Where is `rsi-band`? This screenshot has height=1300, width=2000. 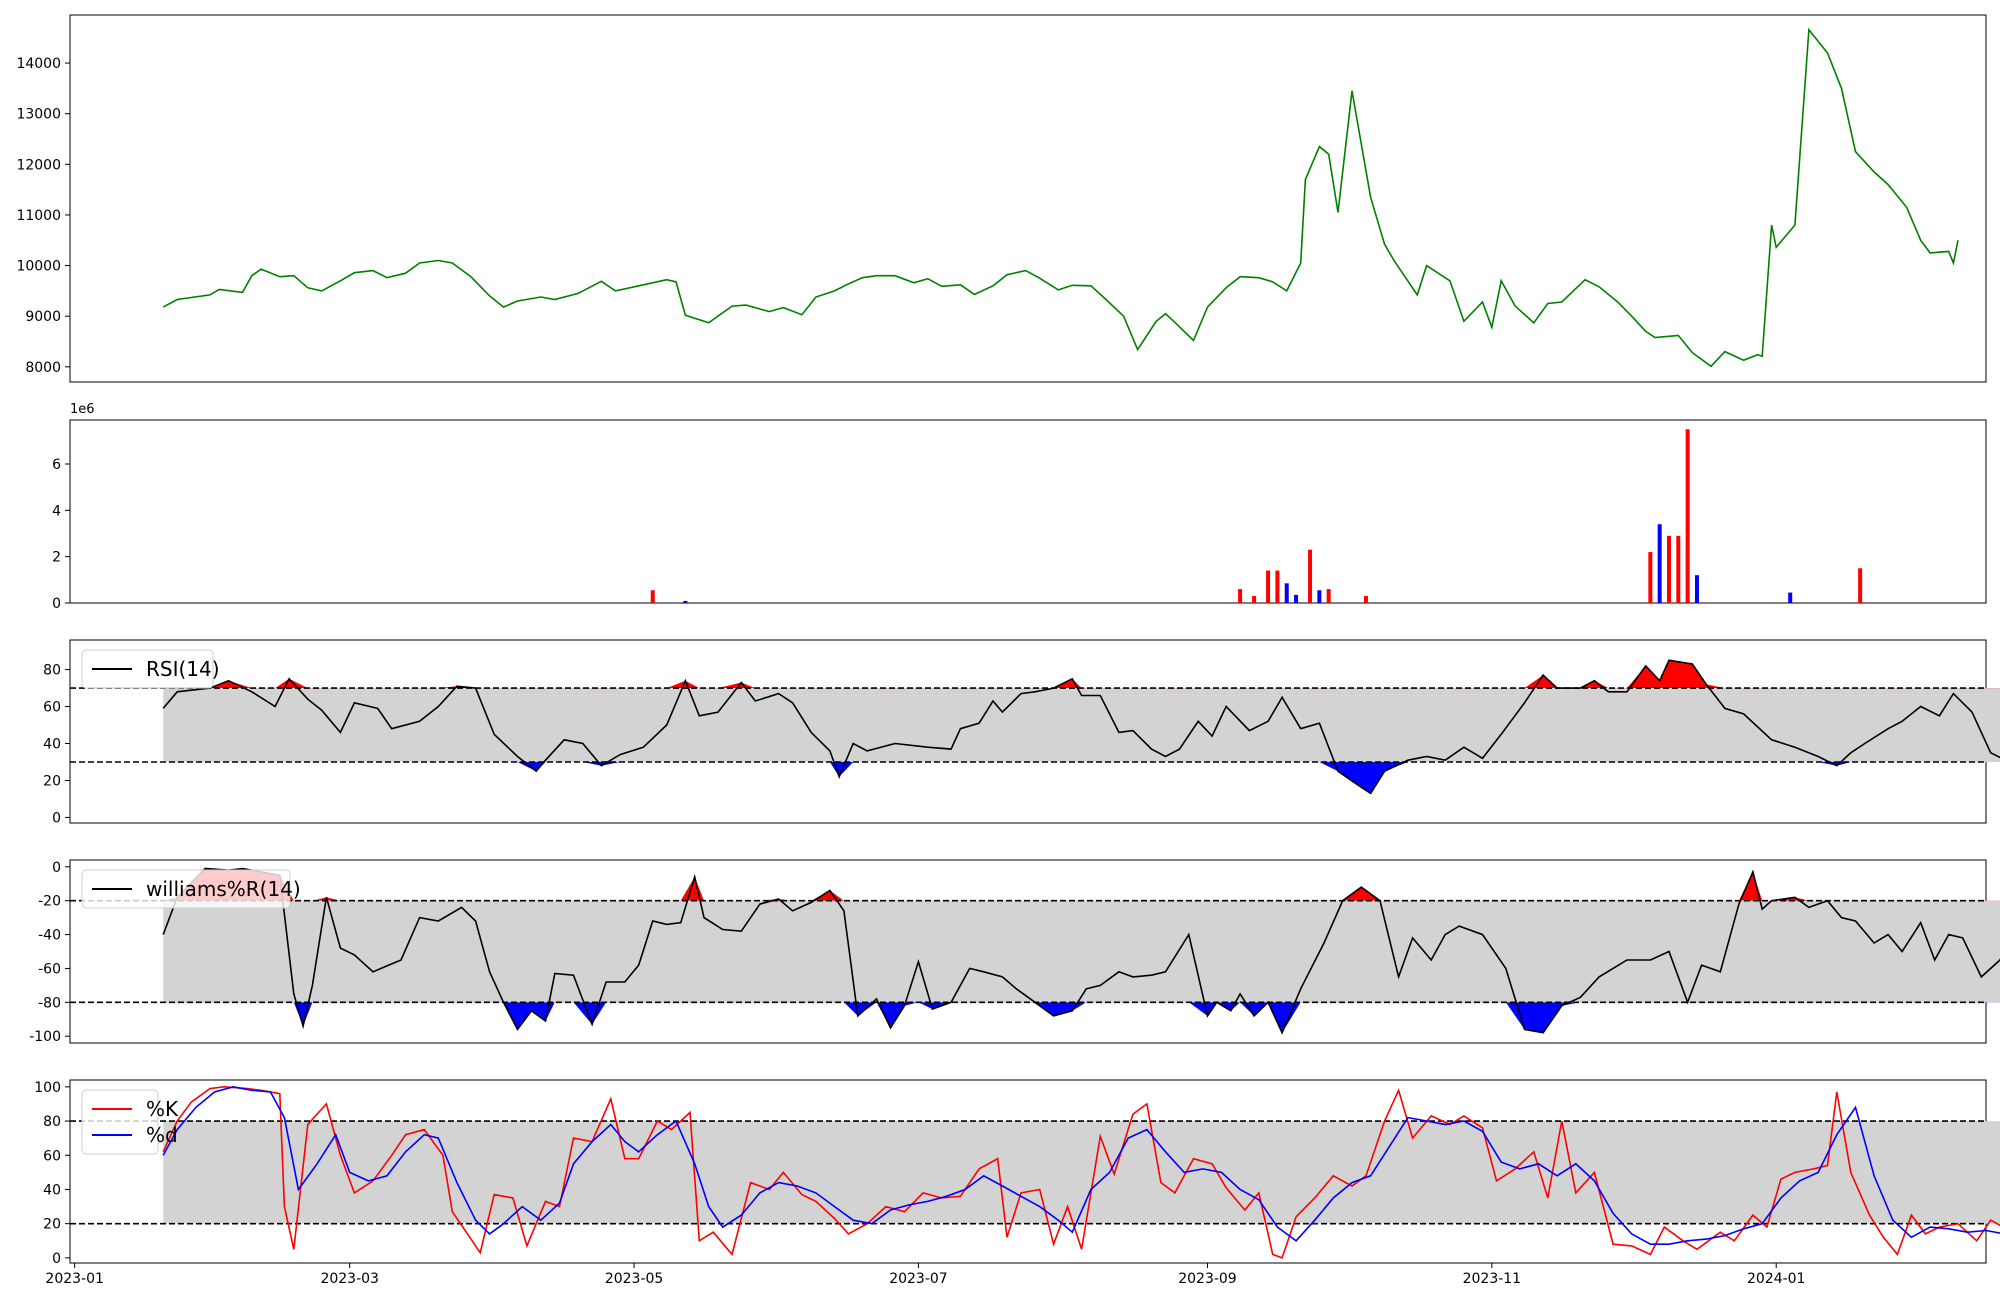 rsi-band is located at coordinates (1081, 725).